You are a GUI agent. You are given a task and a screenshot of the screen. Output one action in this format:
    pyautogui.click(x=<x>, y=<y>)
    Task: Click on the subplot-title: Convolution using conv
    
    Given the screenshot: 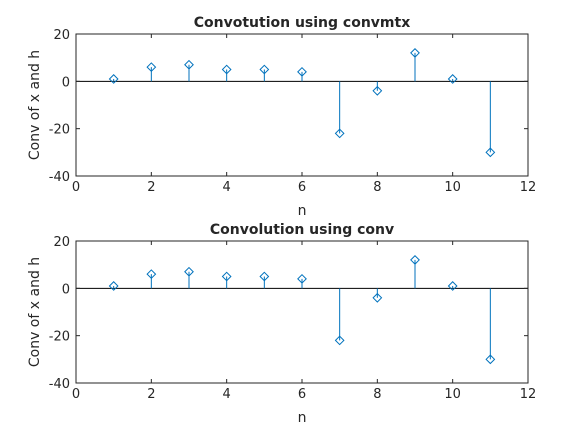 What is the action you would take?
    pyautogui.click(x=302, y=230)
    